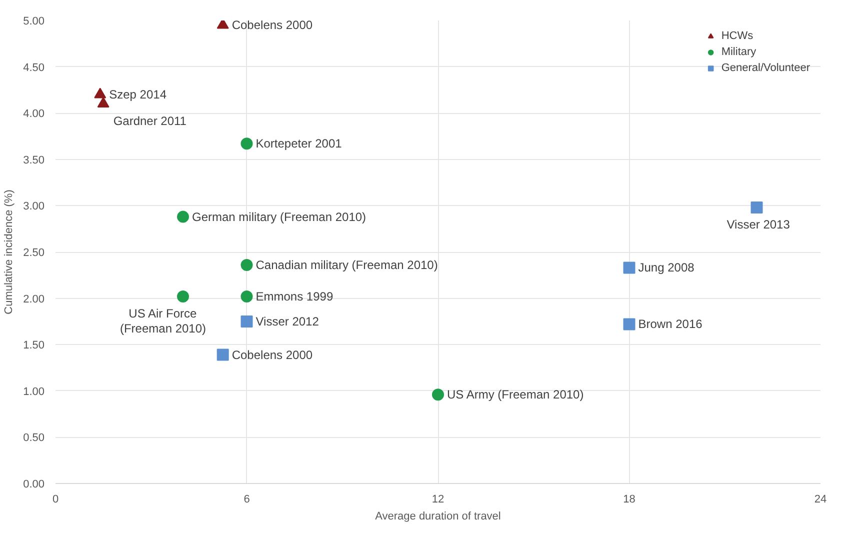 This screenshot has width=848, height=533. I want to click on annotation: Canadian military (Freeman 2010), so click(347, 265).